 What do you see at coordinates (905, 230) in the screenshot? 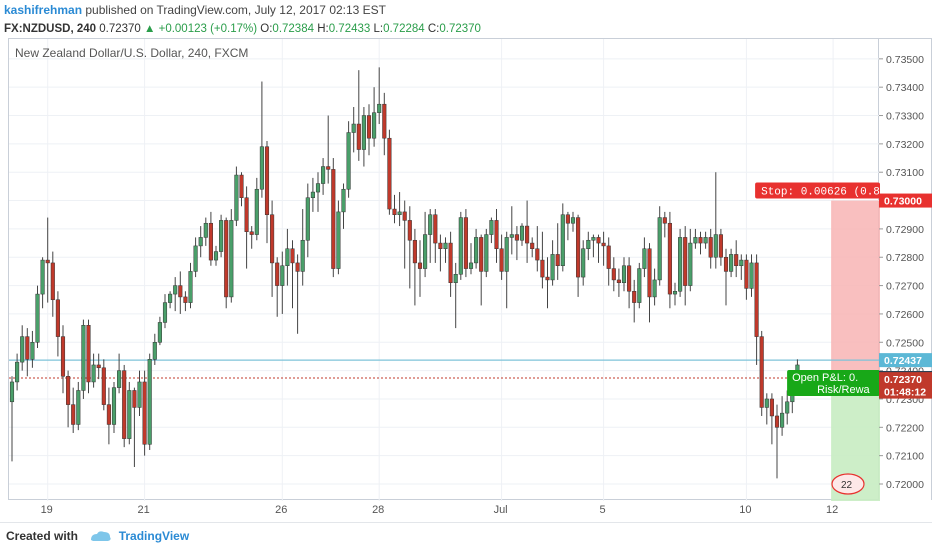
I see `price-tick-label: 0.72900` at bounding box center [905, 230].